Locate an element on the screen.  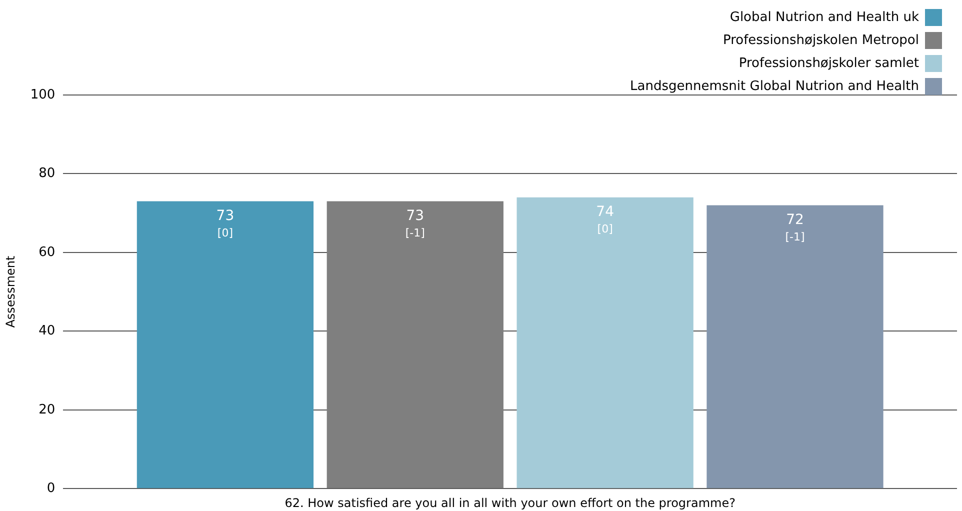
legend-label: Global Nutrion and Health uk is located at coordinates (824, 17).